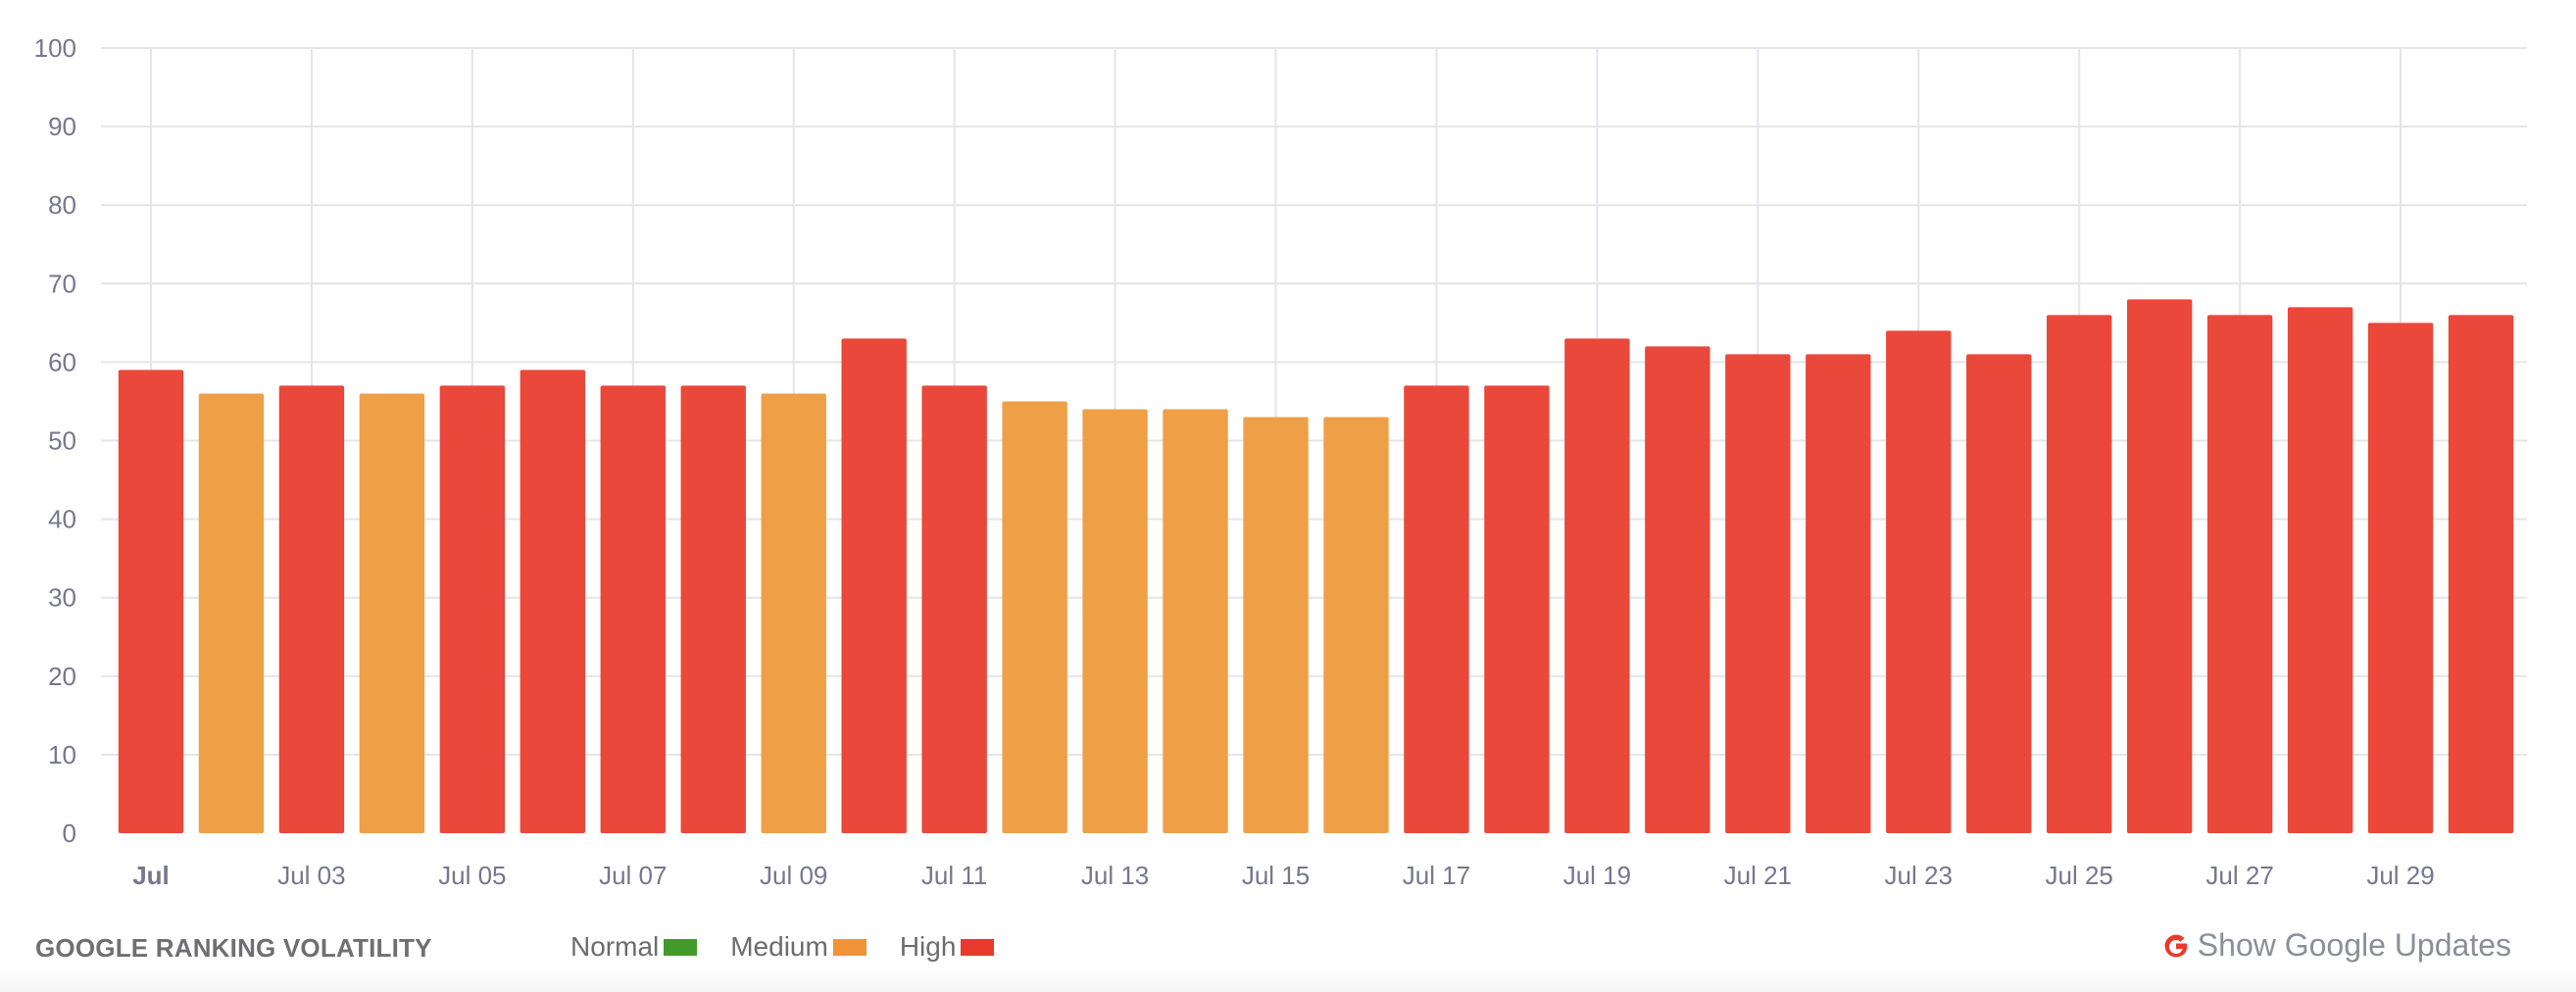  I want to click on x-tick-label: Jul 11, so click(954, 875).